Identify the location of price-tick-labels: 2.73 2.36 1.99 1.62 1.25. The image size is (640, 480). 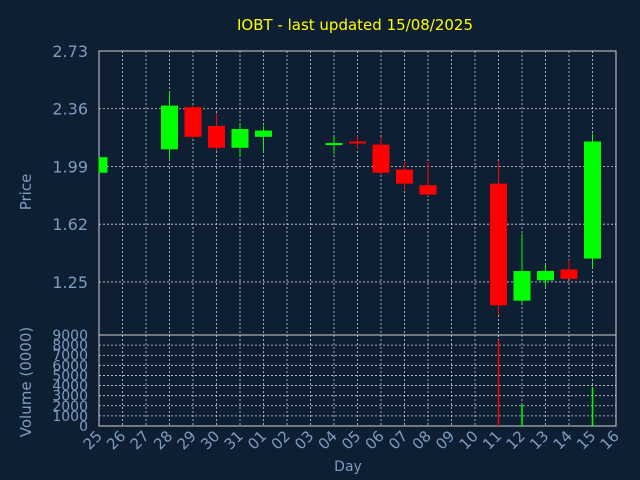
(70, 167).